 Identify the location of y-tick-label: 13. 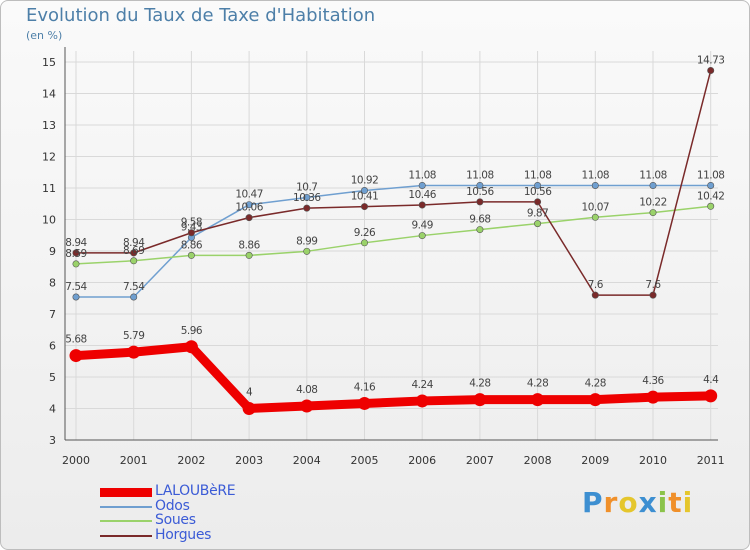
(49, 125).